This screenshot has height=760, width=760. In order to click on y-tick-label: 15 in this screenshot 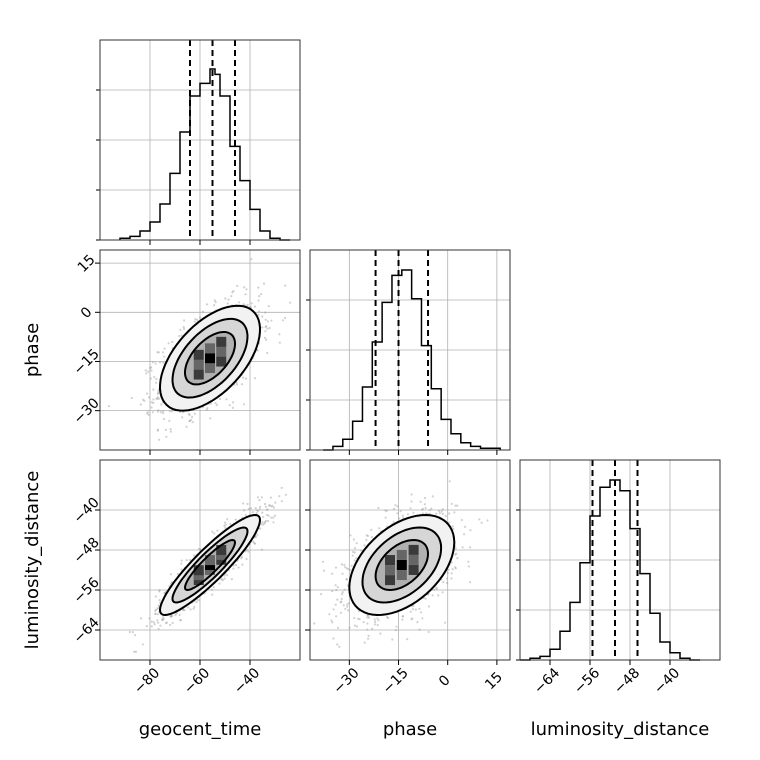, I will do `click(87, 264)`.